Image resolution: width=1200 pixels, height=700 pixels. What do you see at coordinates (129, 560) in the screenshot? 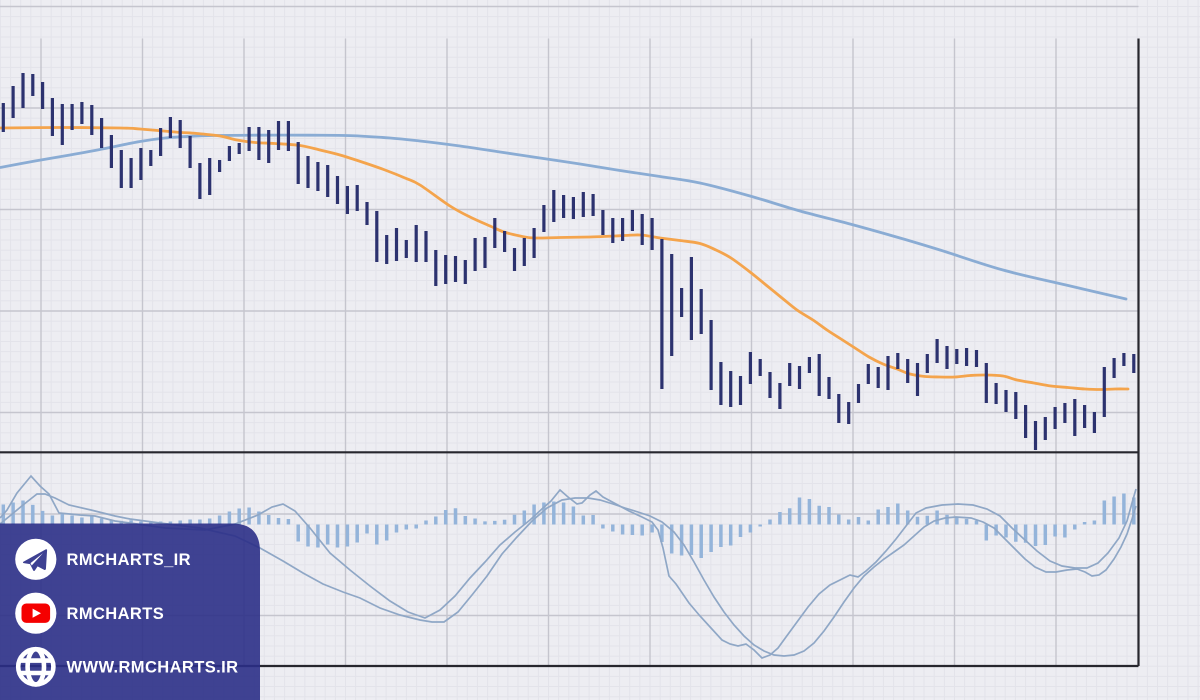
I see `svg-text: RMCHARTS_IR` at bounding box center [129, 560].